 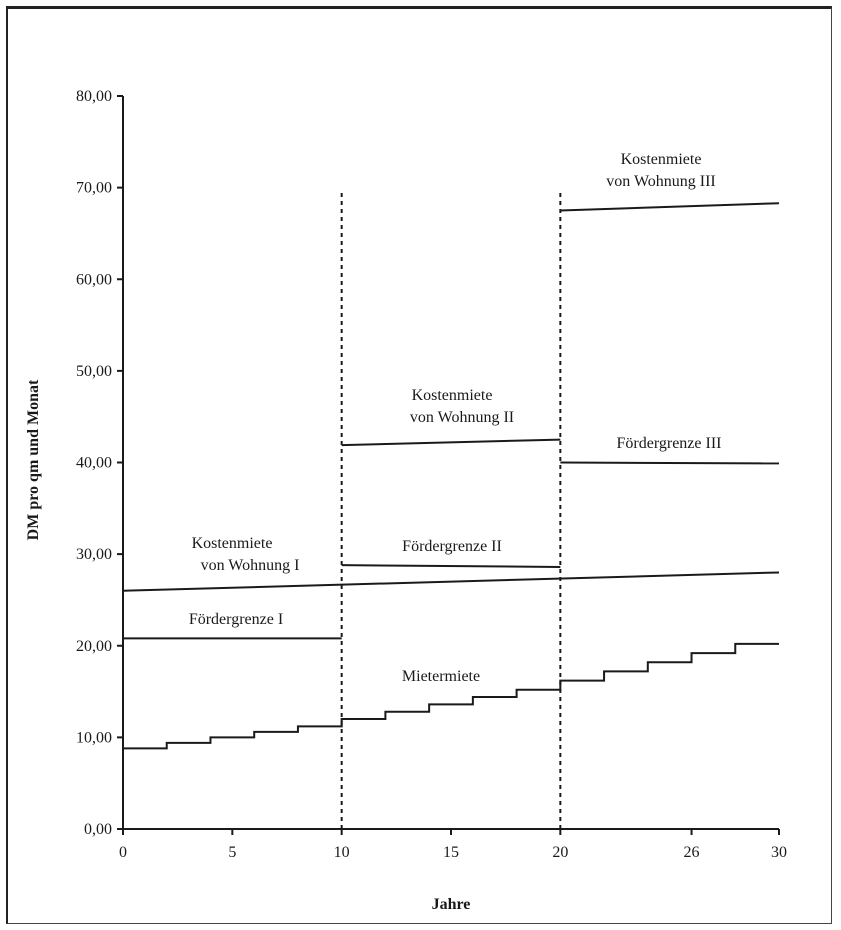 What do you see at coordinates (451, 696) in the screenshot?
I see `series-mietermiete` at bounding box center [451, 696].